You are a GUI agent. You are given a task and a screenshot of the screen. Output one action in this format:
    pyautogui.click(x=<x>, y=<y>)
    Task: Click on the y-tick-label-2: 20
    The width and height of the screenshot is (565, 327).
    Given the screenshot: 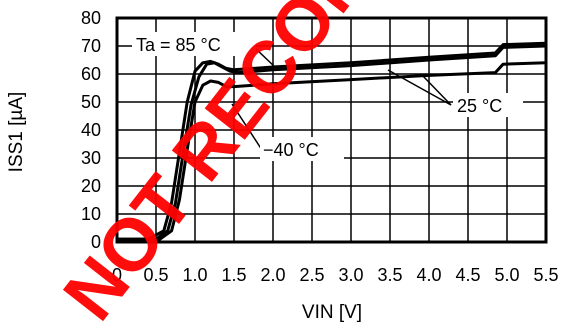 What is the action you would take?
    pyautogui.click(x=91, y=186)
    